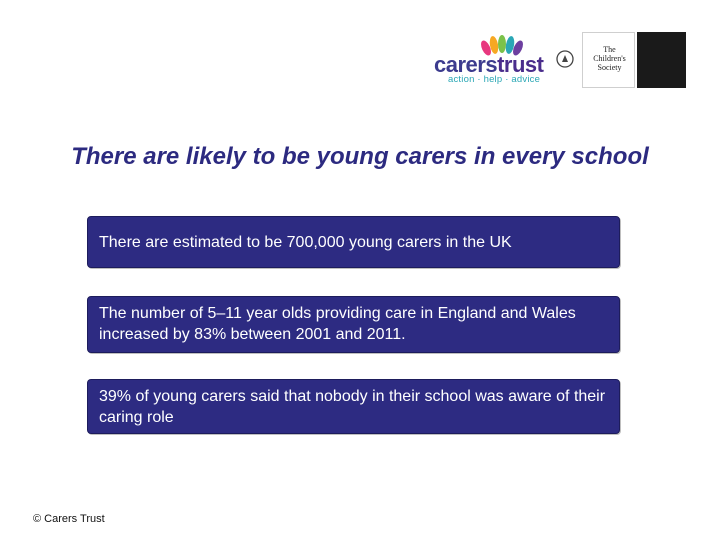  What do you see at coordinates (565, 59) in the screenshot?
I see `crest-icon` at bounding box center [565, 59].